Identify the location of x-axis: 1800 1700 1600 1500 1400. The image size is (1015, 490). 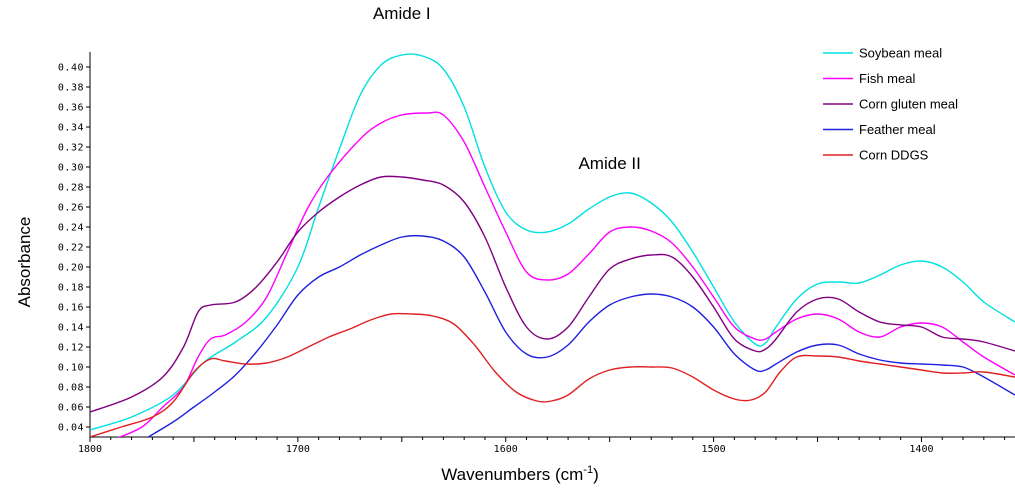
(546, 445).